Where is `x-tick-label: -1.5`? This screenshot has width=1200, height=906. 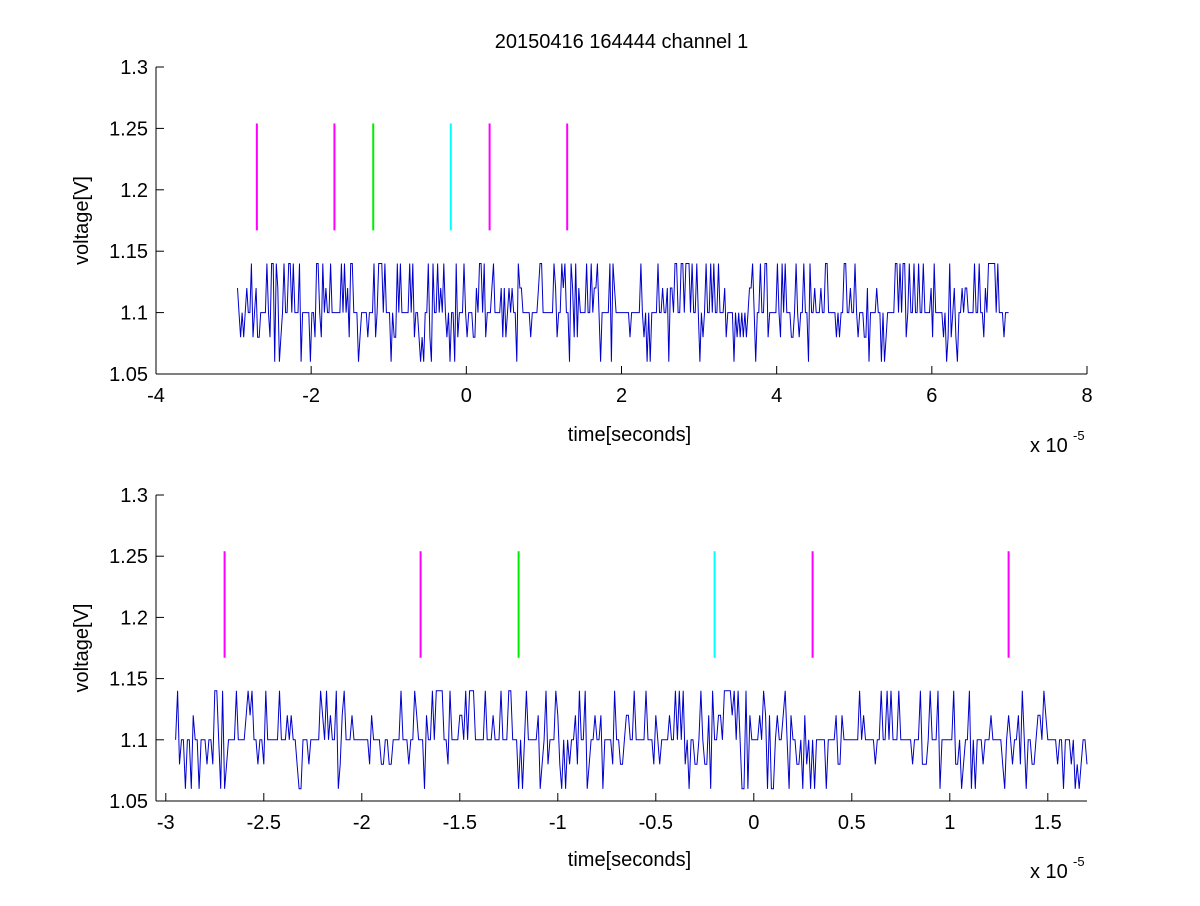
x-tick-label: -1.5 is located at coordinates (460, 823).